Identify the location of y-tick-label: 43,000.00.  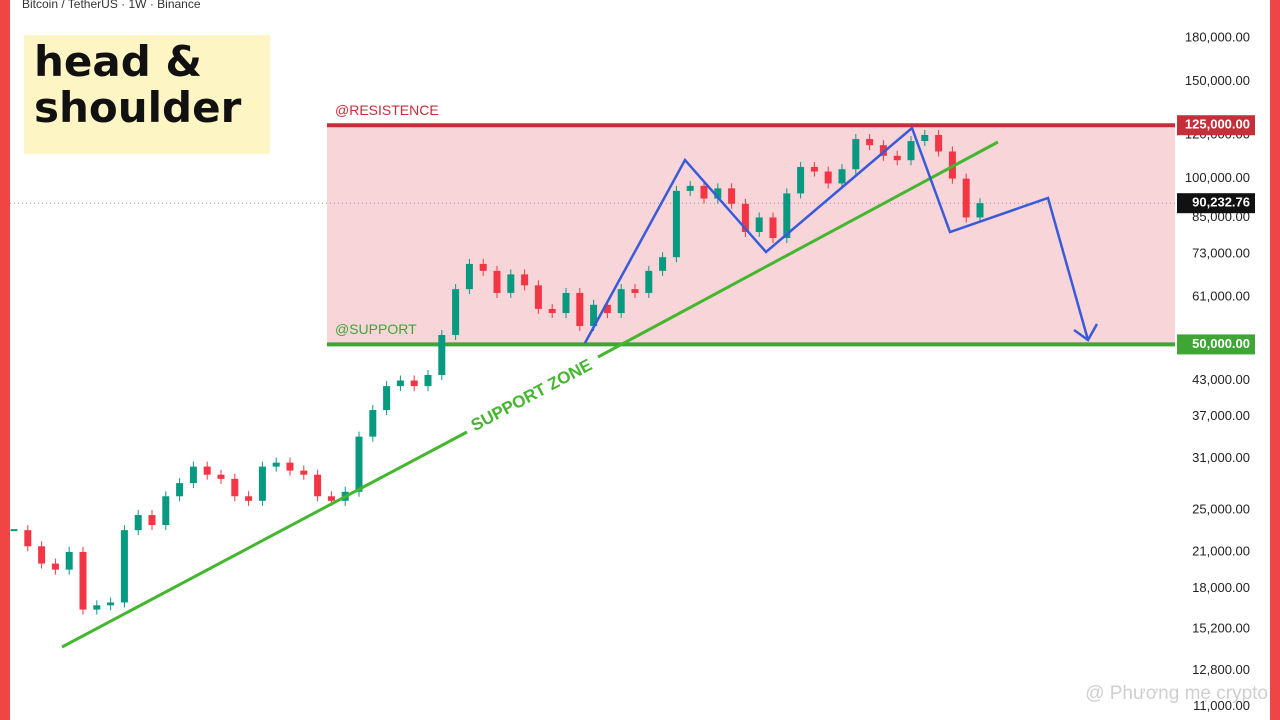
(1221, 379).